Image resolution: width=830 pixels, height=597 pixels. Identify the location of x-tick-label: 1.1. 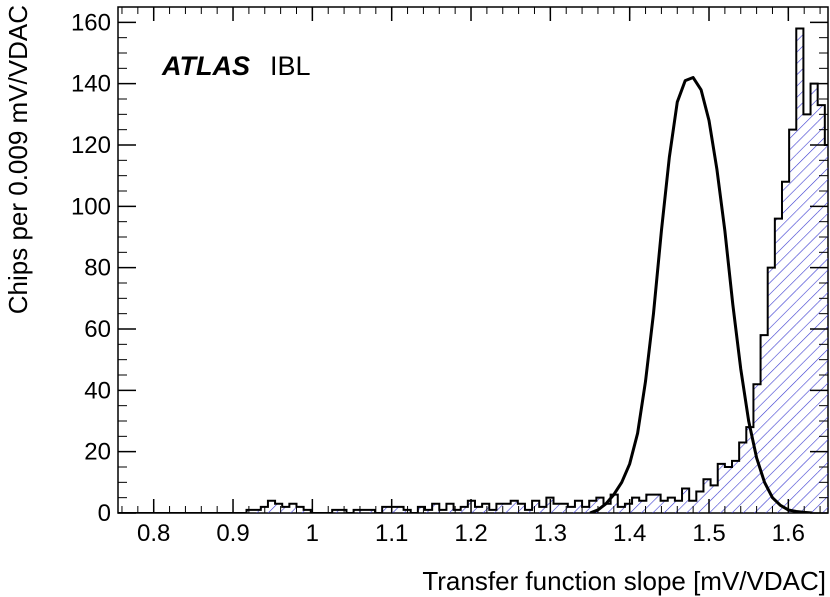
(391, 533).